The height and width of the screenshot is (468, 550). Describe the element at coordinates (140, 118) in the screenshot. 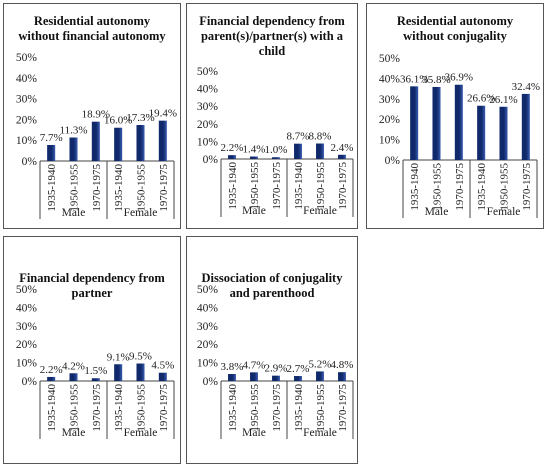

I see `data-label: 17.3%` at that location.